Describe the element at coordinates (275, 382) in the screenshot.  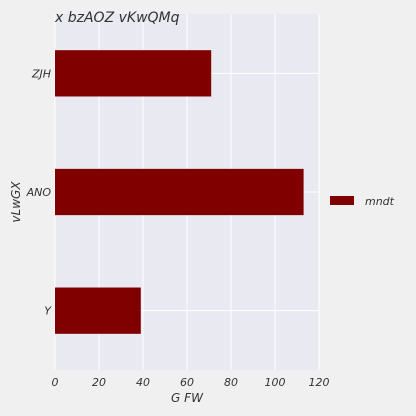
I see `x-tick-label: 100` at that location.